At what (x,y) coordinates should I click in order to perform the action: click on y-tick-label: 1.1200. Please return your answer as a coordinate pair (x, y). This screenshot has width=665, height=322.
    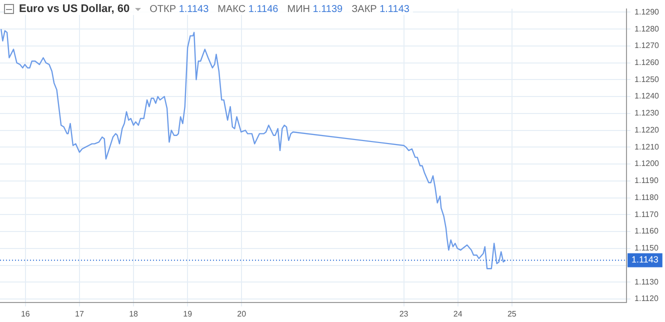
    Looking at the image, I should click on (647, 163).